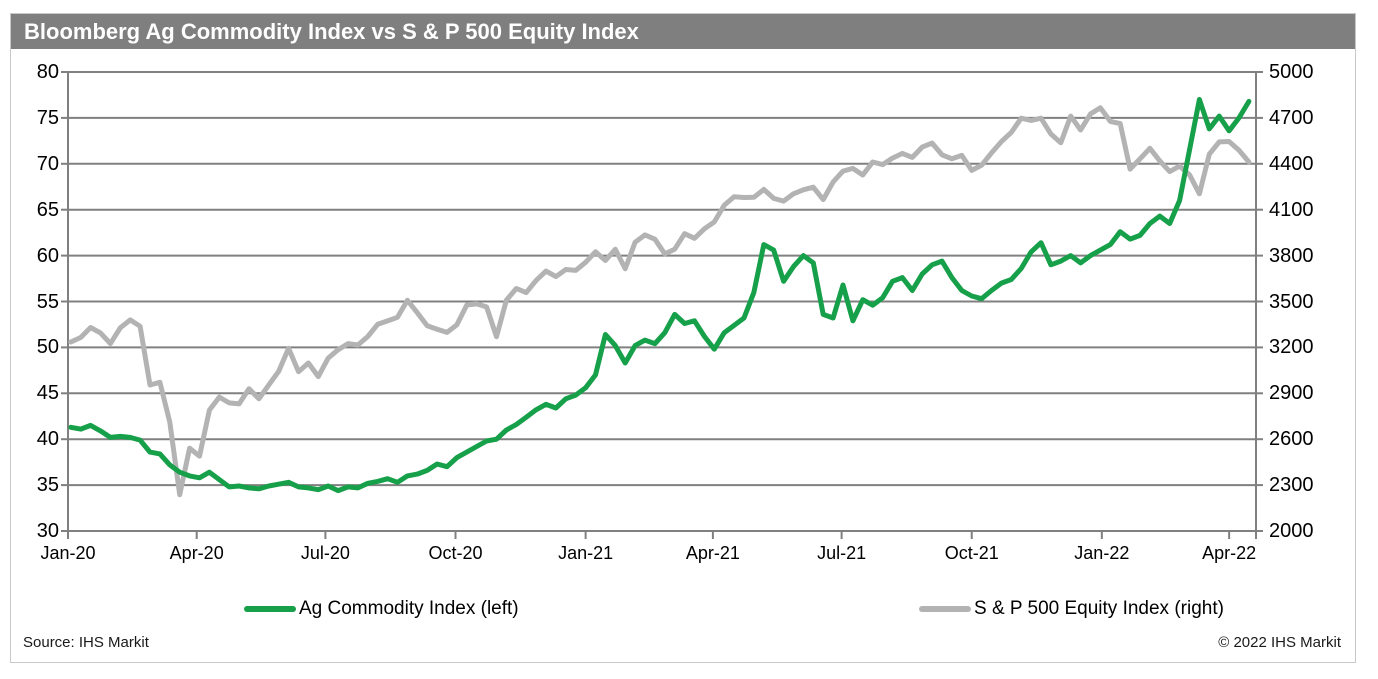 The width and height of the screenshot is (1378, 679). What do you see at coordinates (270, 609) in the screenshot?
I see `ag-line-swatch-icon` at bounding box center [270, 609].